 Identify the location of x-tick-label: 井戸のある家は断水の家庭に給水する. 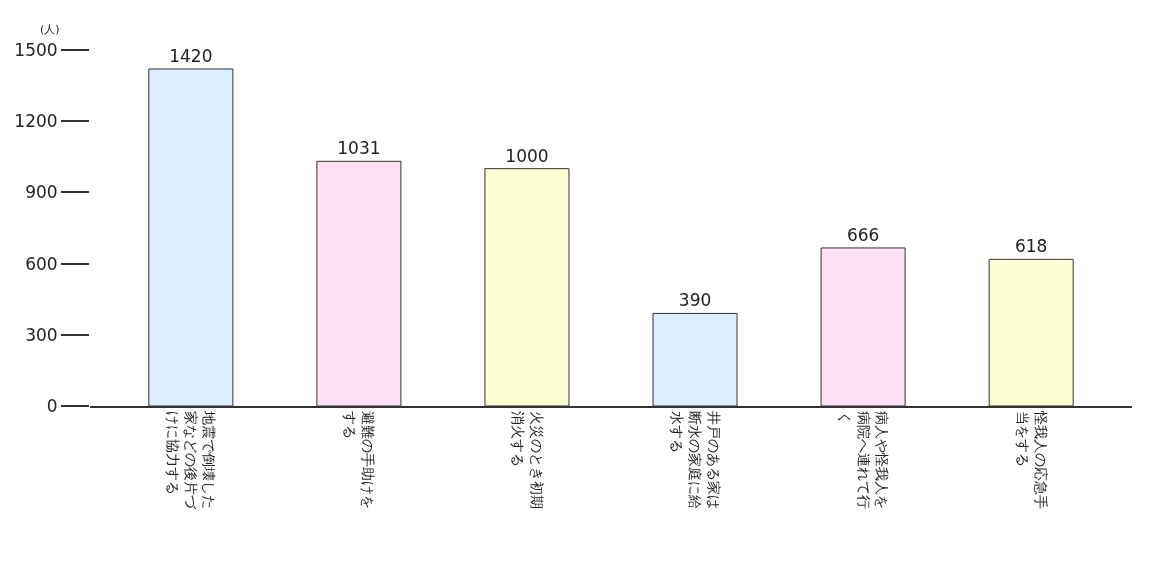
(695, 459).